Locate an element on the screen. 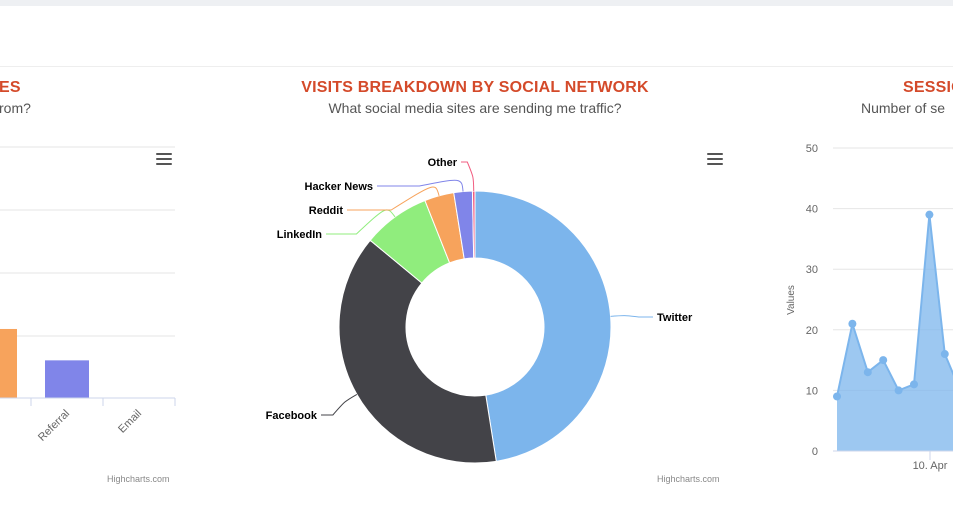  donut-label-linkedin: LinkedIn is located at coordinates (300, 235).